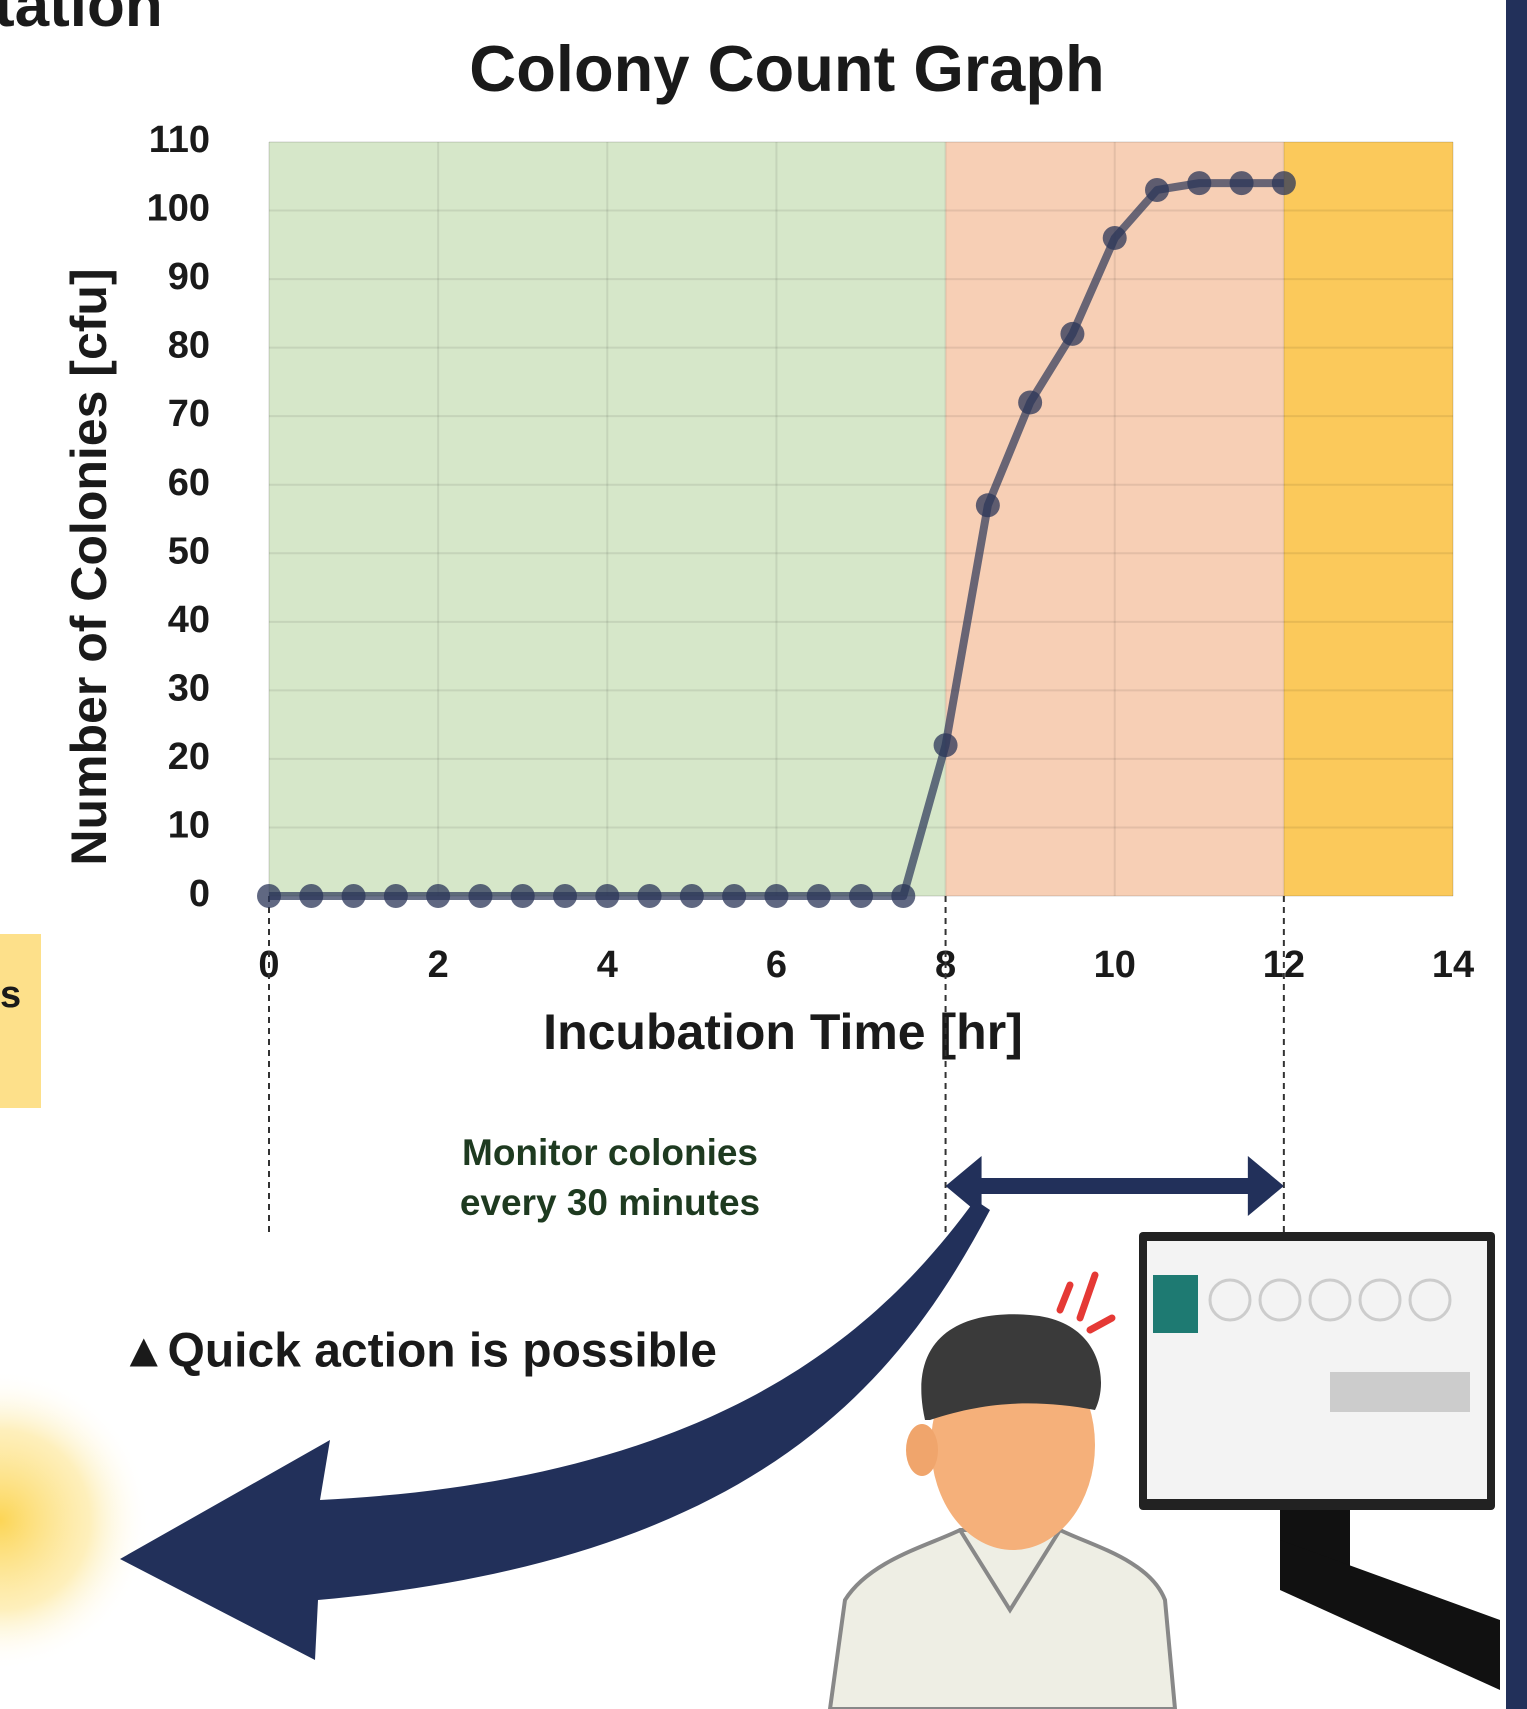 The image size is (1527, 1709). I want to click on y-tick-label: 80, so click(189, 346).